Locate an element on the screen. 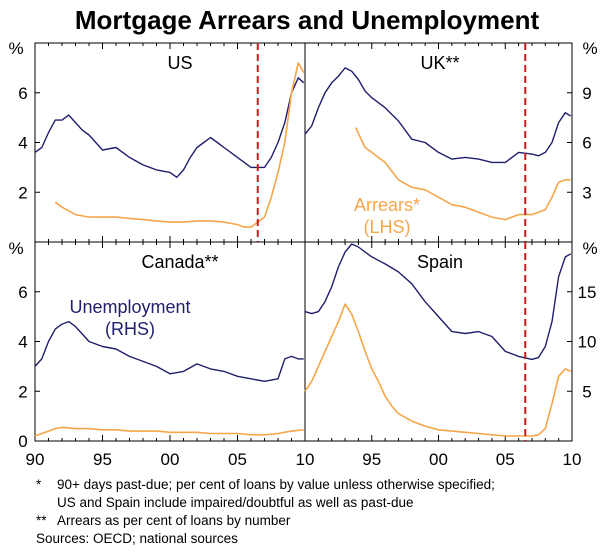 The width and height of the screenshot is (615, 559). x-tick-label: 90 is located at coordinates (35, 459).